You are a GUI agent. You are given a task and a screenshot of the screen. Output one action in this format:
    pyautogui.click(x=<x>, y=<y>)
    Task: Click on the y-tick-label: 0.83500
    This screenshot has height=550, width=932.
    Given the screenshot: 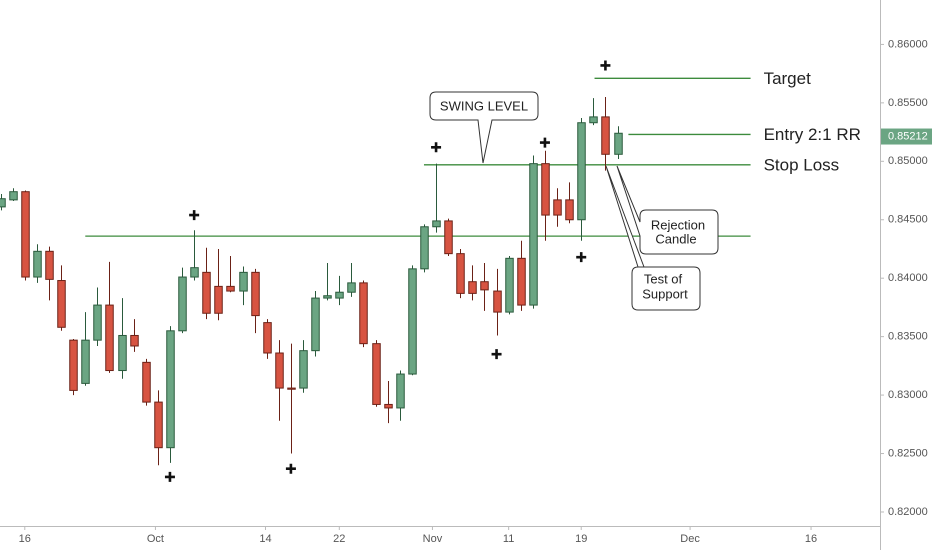 What is the action you would take?
    pyautogui.click(x=908, y=337)
    